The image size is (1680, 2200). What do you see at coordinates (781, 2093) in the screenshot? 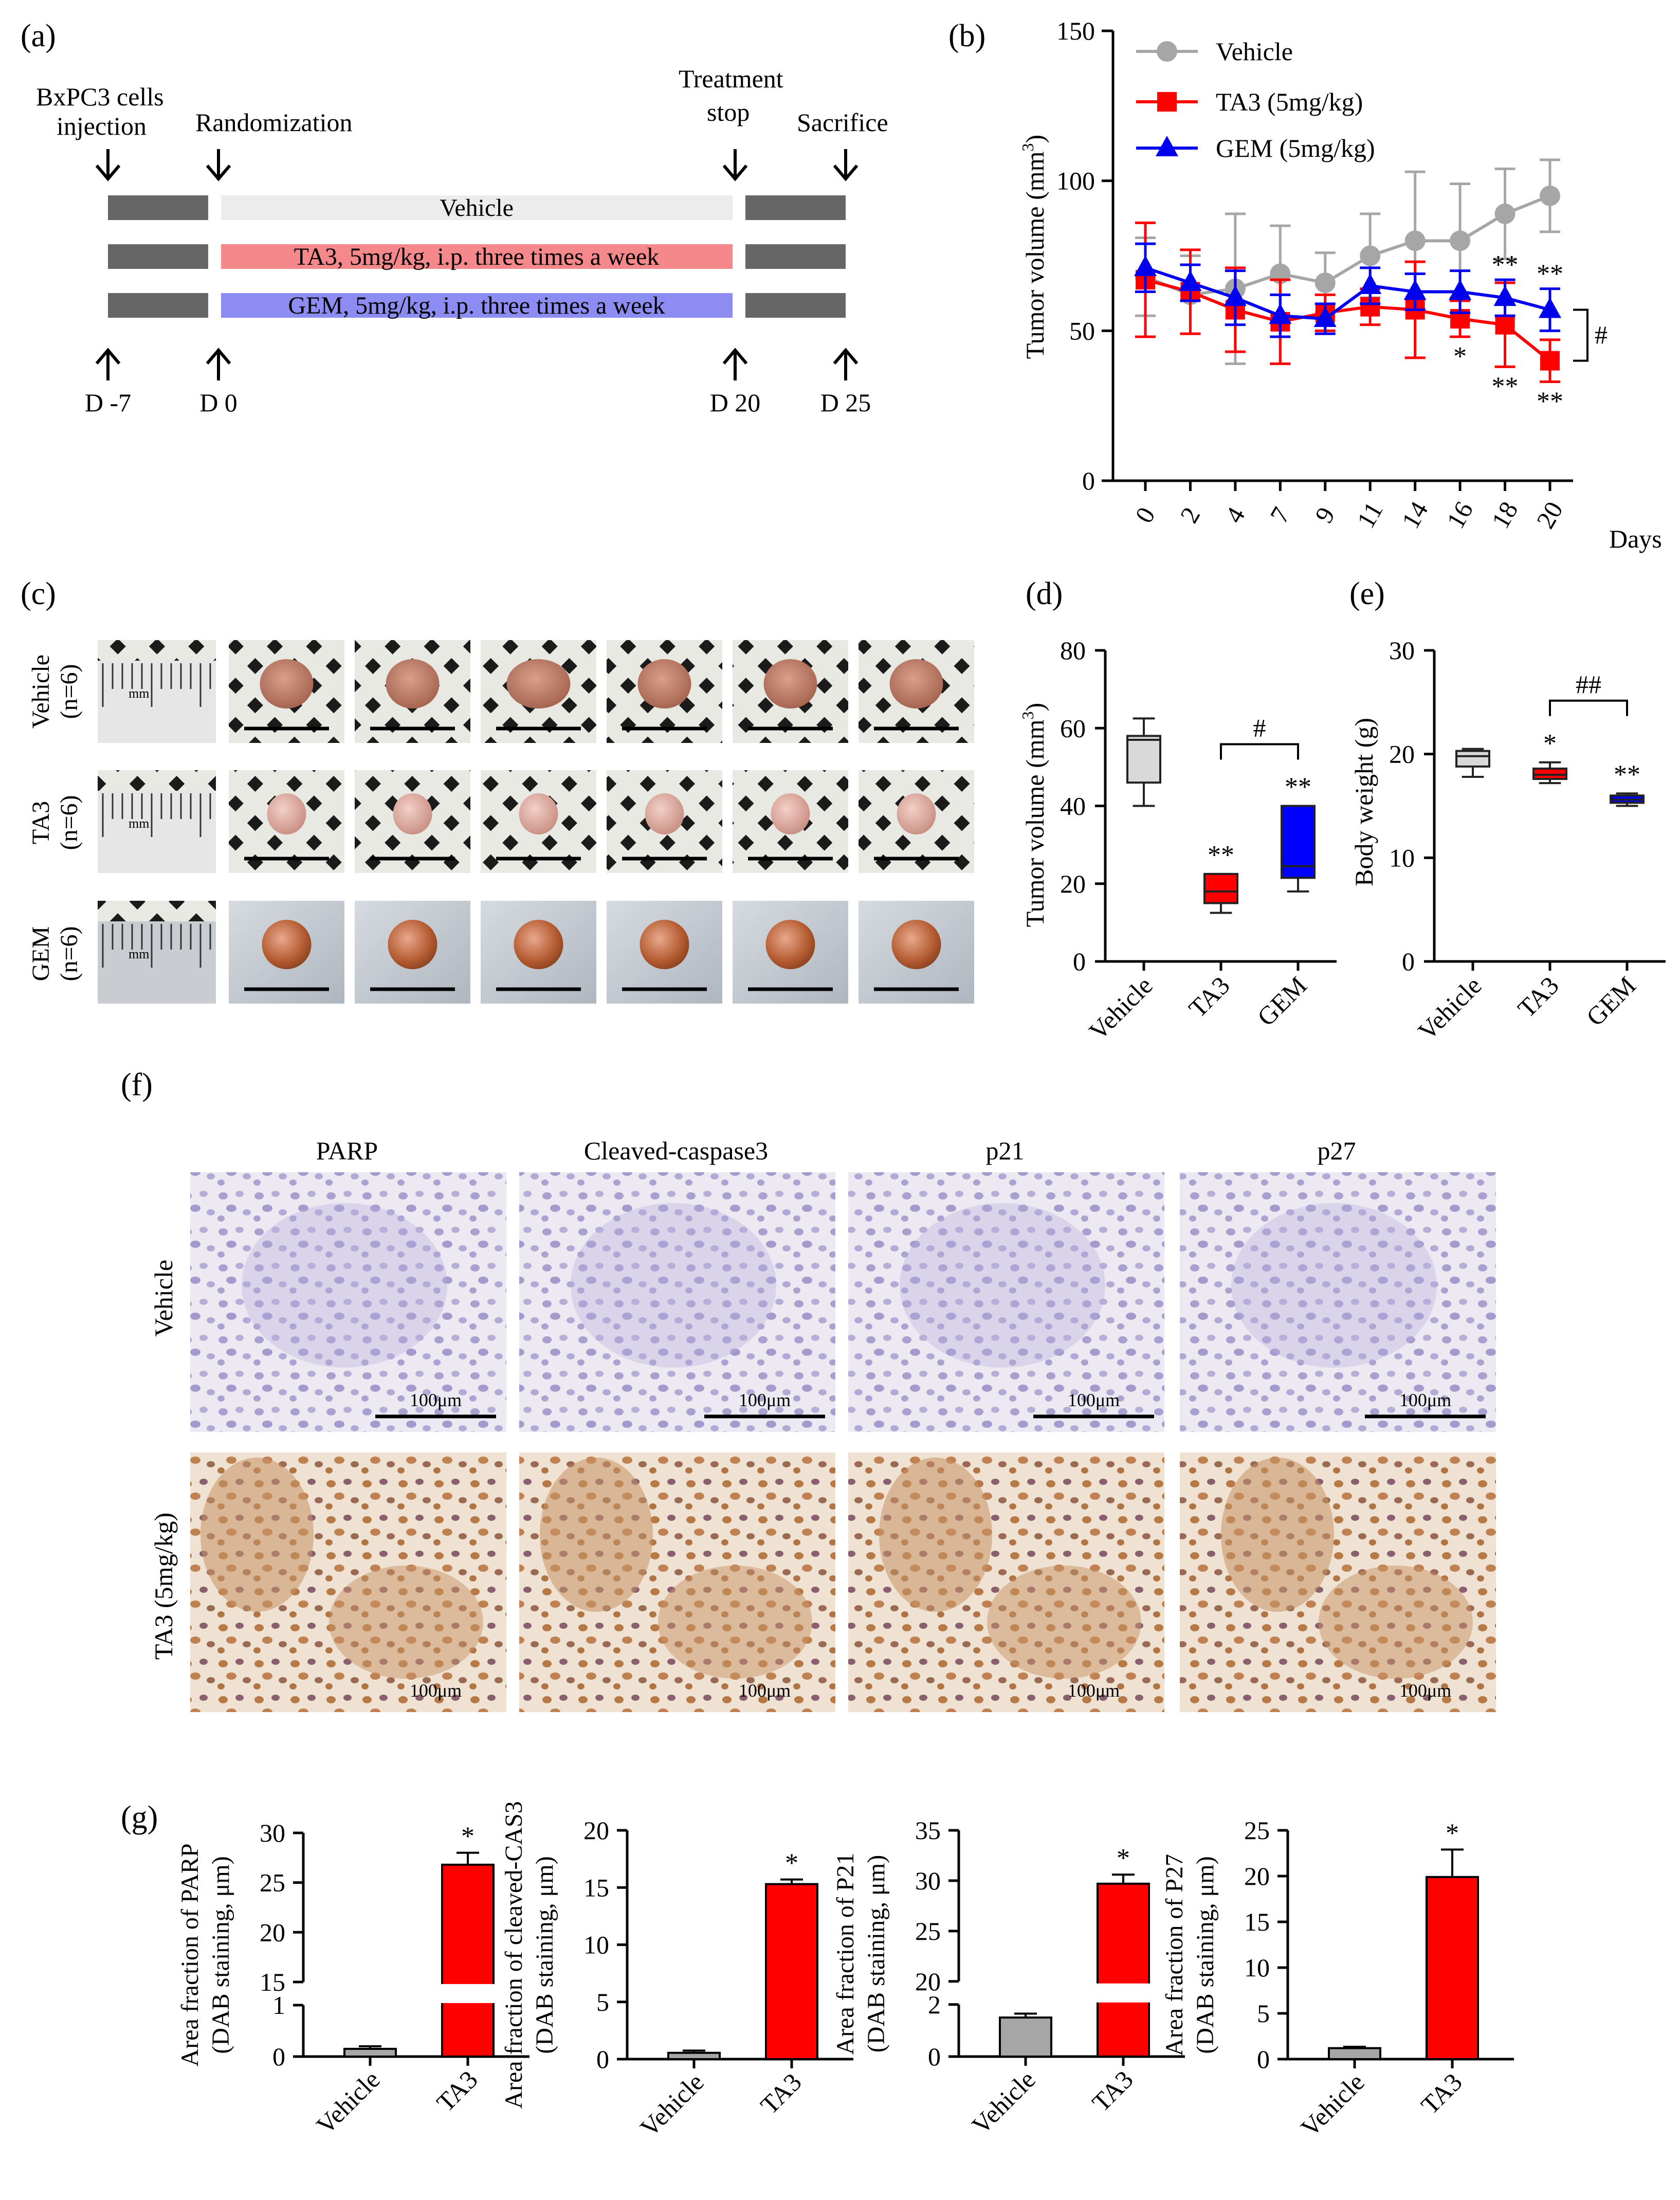
I see `g2-xtick-label: TA3` at bounding box center [781, 2093].